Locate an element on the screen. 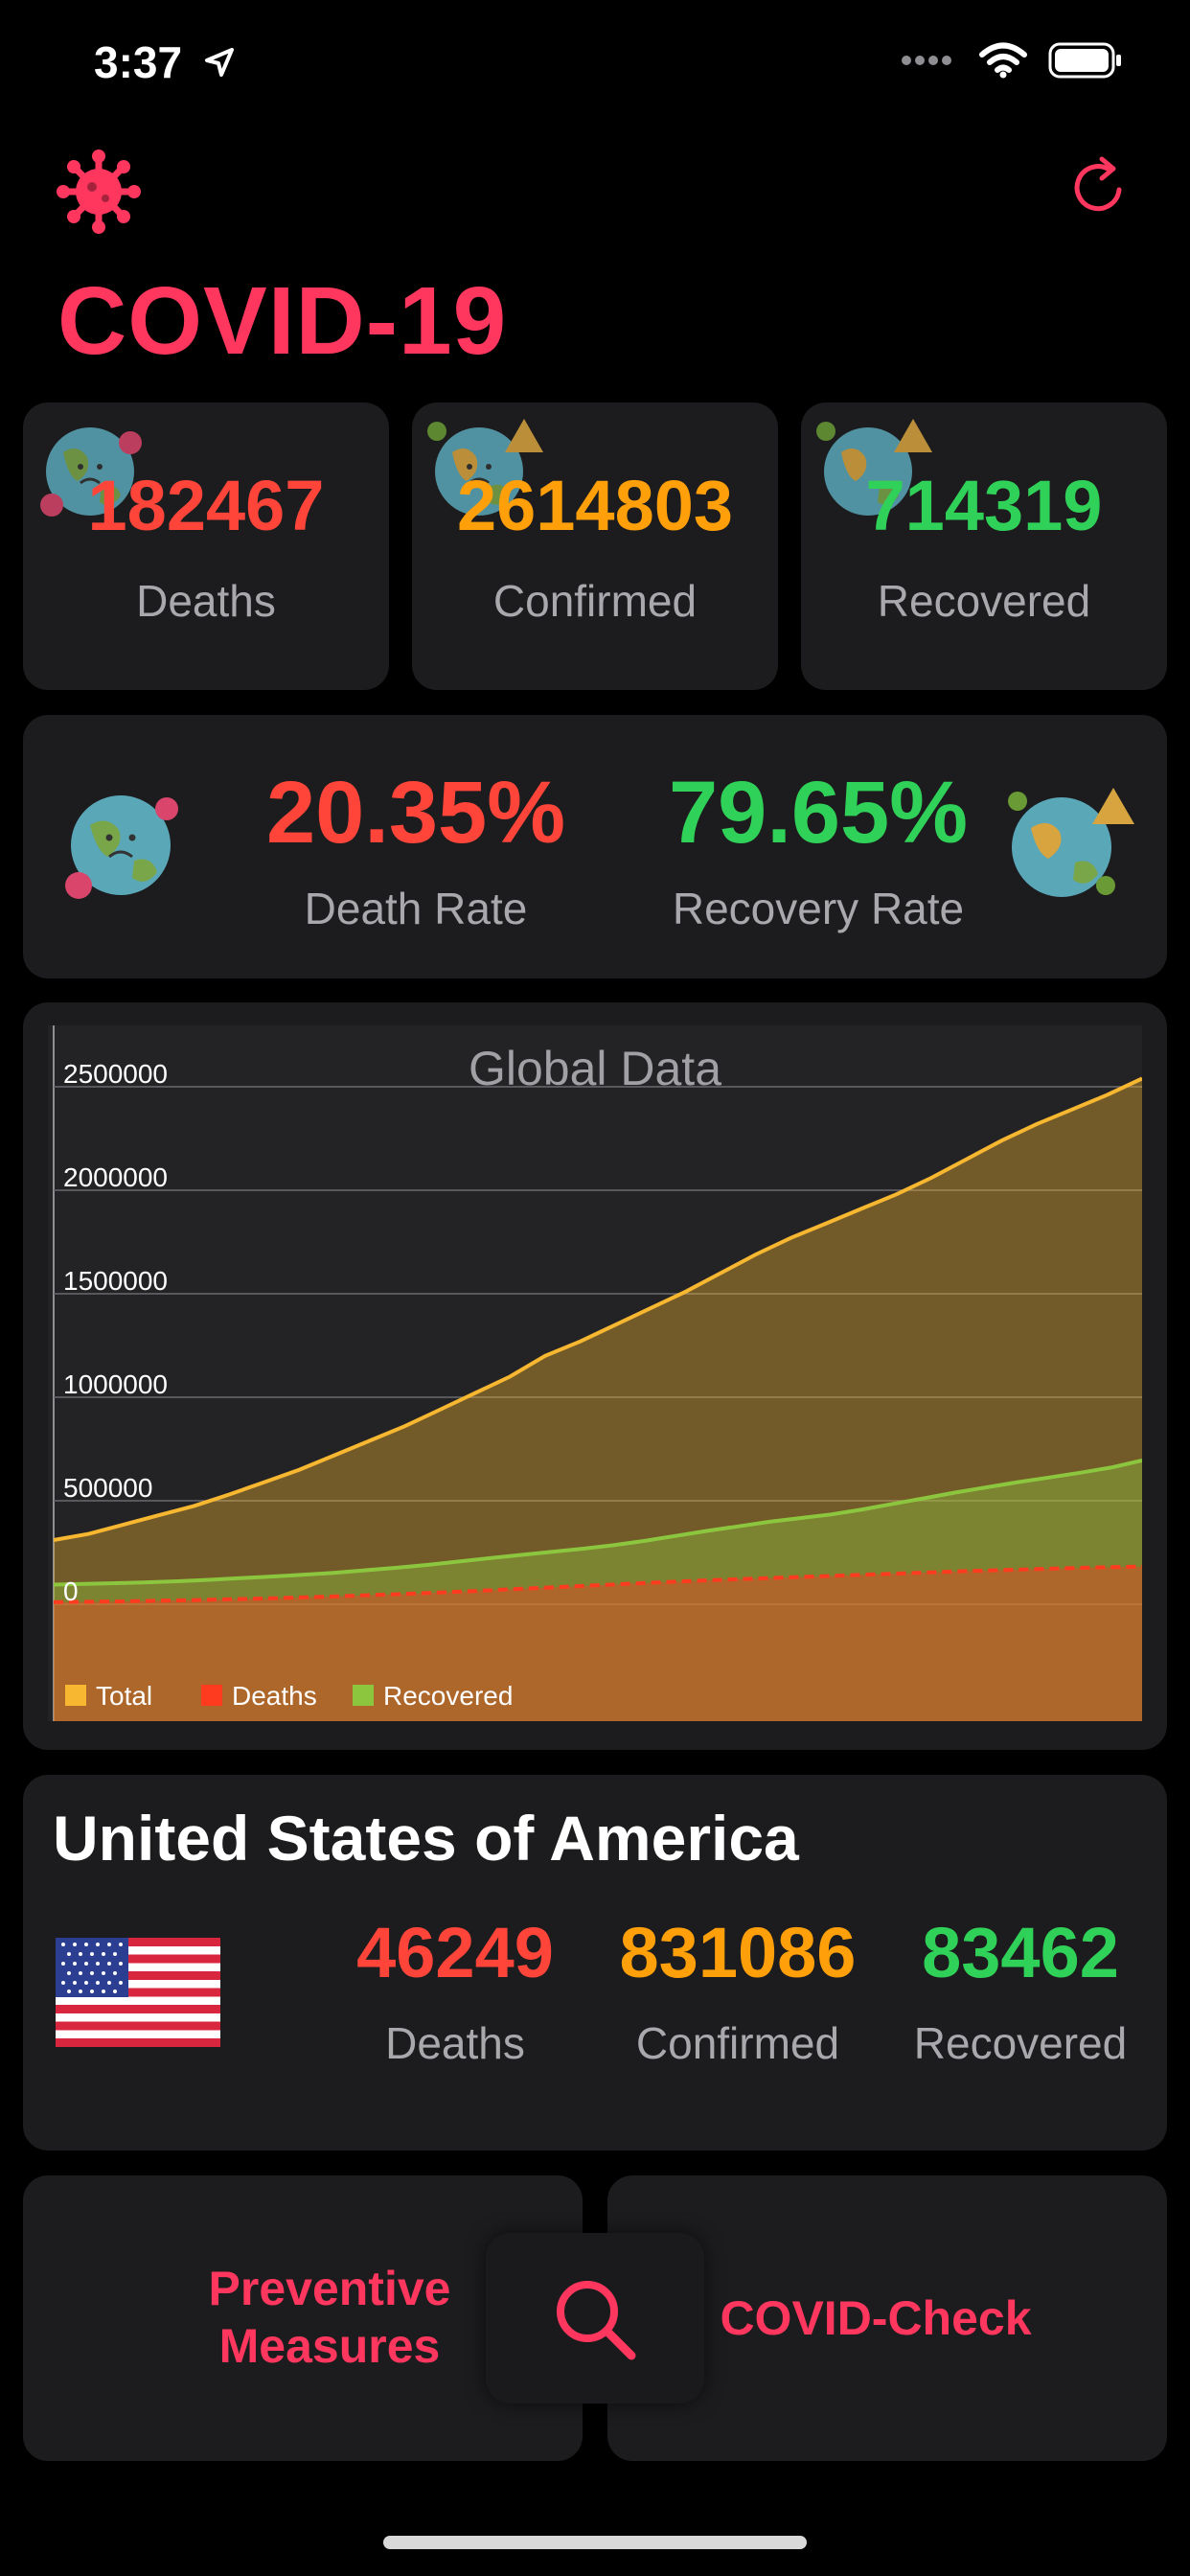 Image resolution: width=1190 pixels, height=2576 pixels. covid-check-label: COVID-Check is located at coordinates (876, 2318).